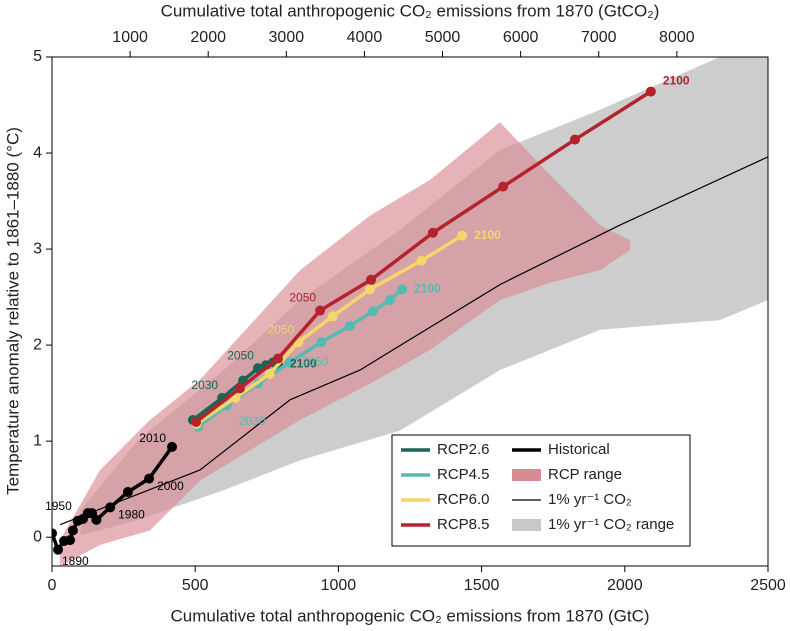 The image size is (790, 631). Describe the element at coordinates (585, 474) in the screenshot. I see `legend-label: RCP range` at that location.